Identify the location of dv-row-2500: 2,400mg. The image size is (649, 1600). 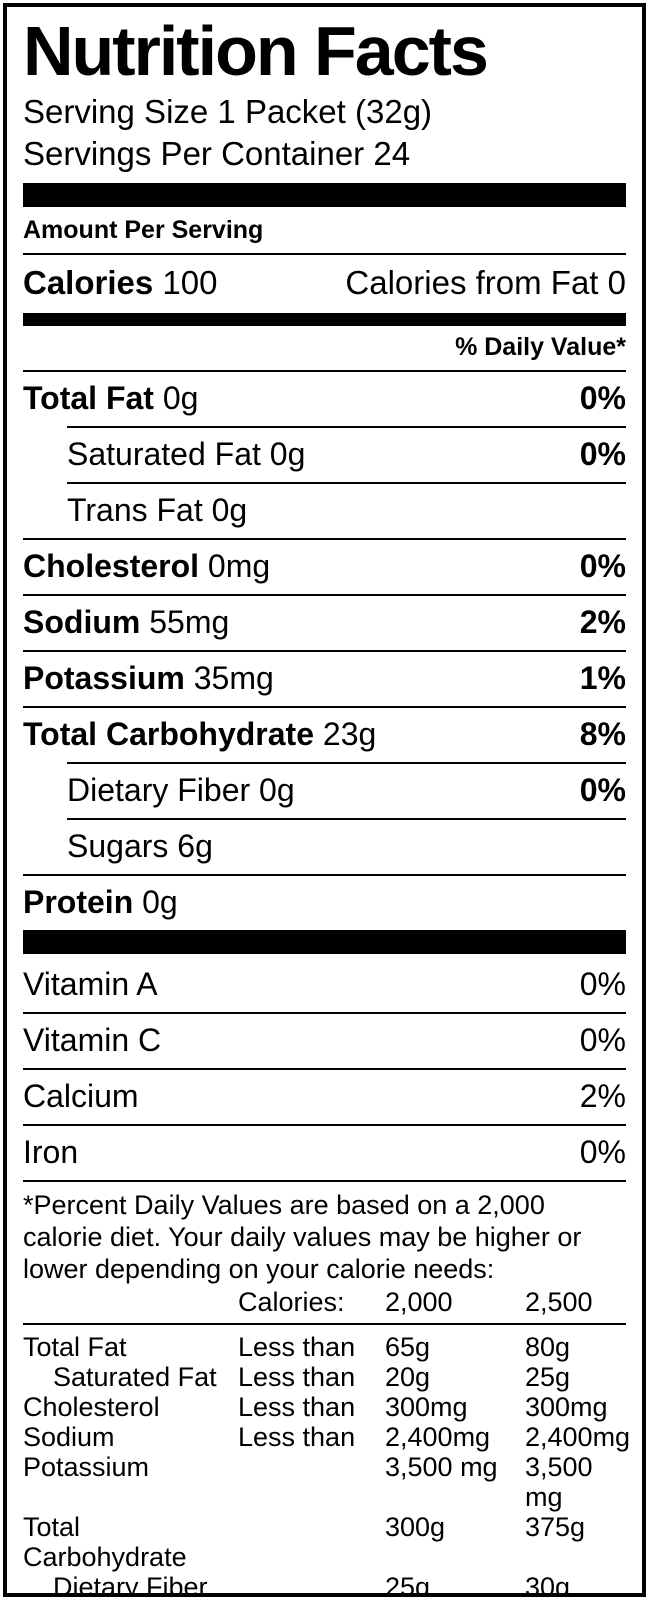
(578, 1437).